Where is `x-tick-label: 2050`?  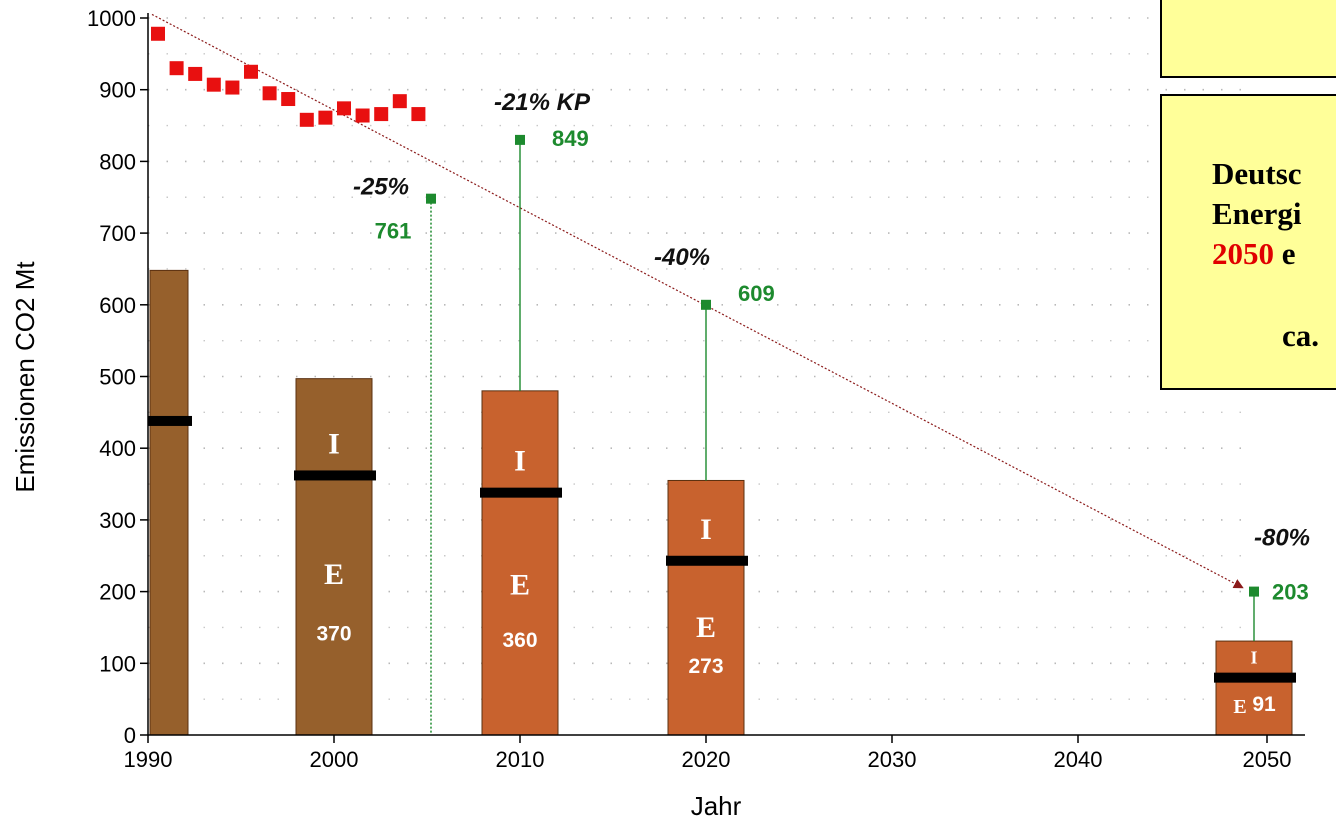
x-tick-label: 2050 is located at coordinates (1267, 759).